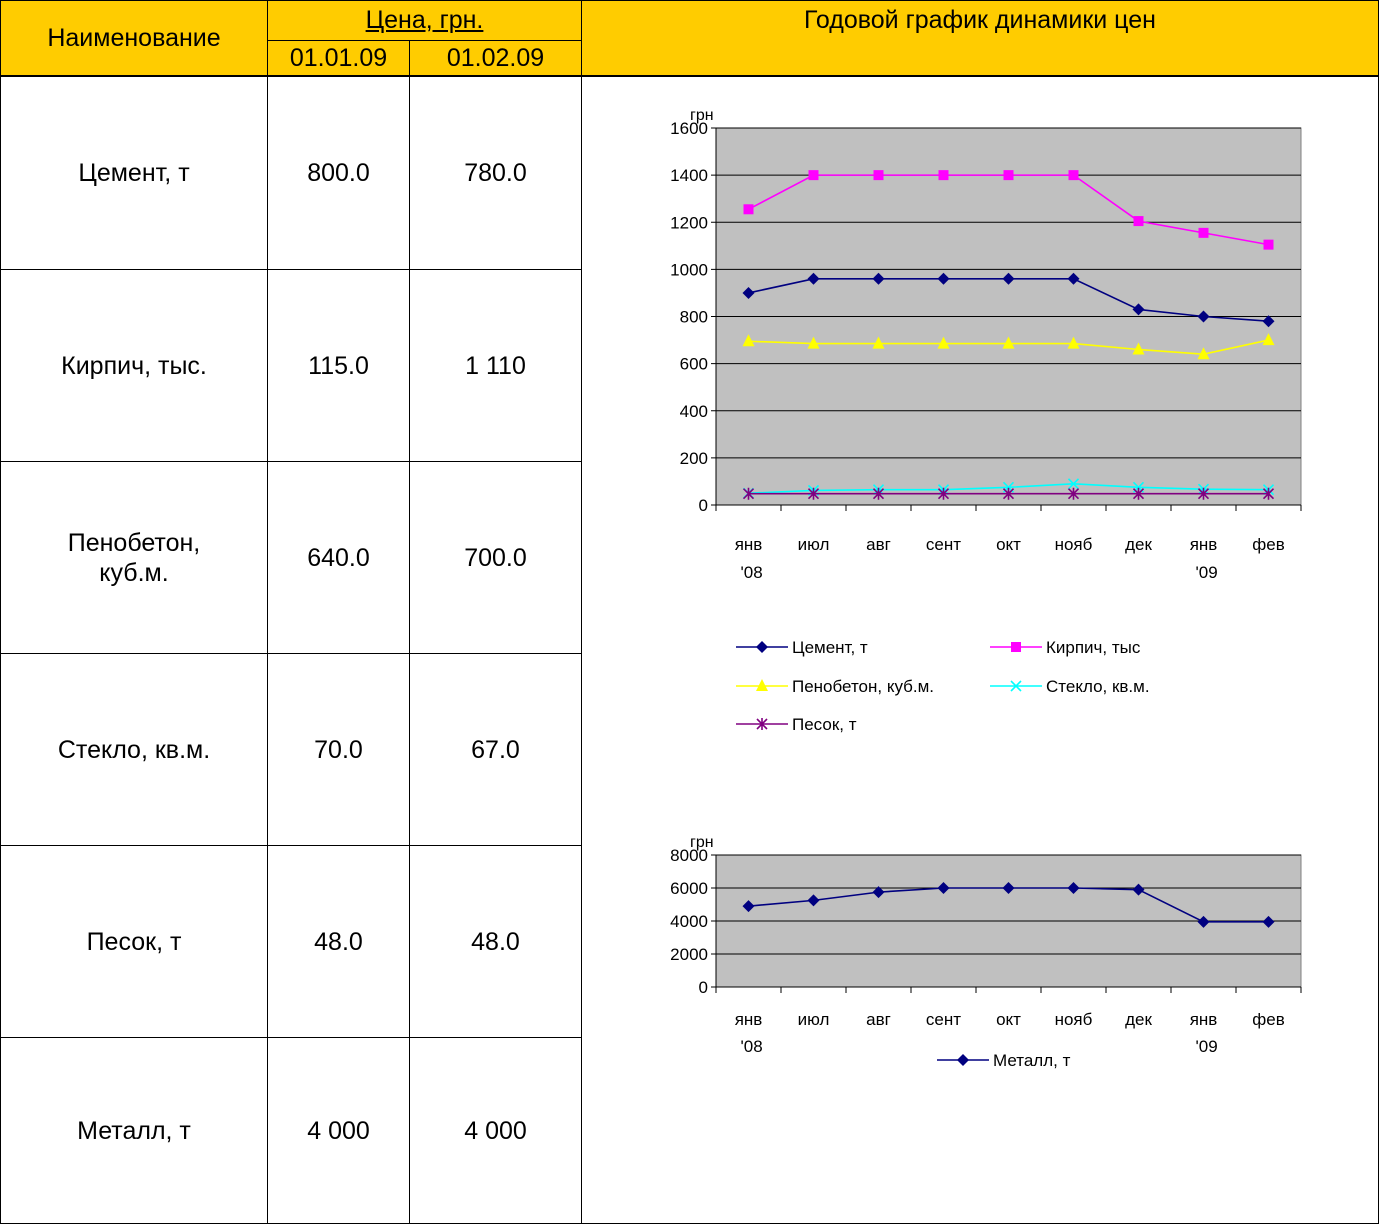 Image resolution: width=1379 pixels, height=1224 pixels. Describe the element at coordinates (1207, 1046) in the screenshot. I see `chart-1-x-tick-label-year: '09` at that location.